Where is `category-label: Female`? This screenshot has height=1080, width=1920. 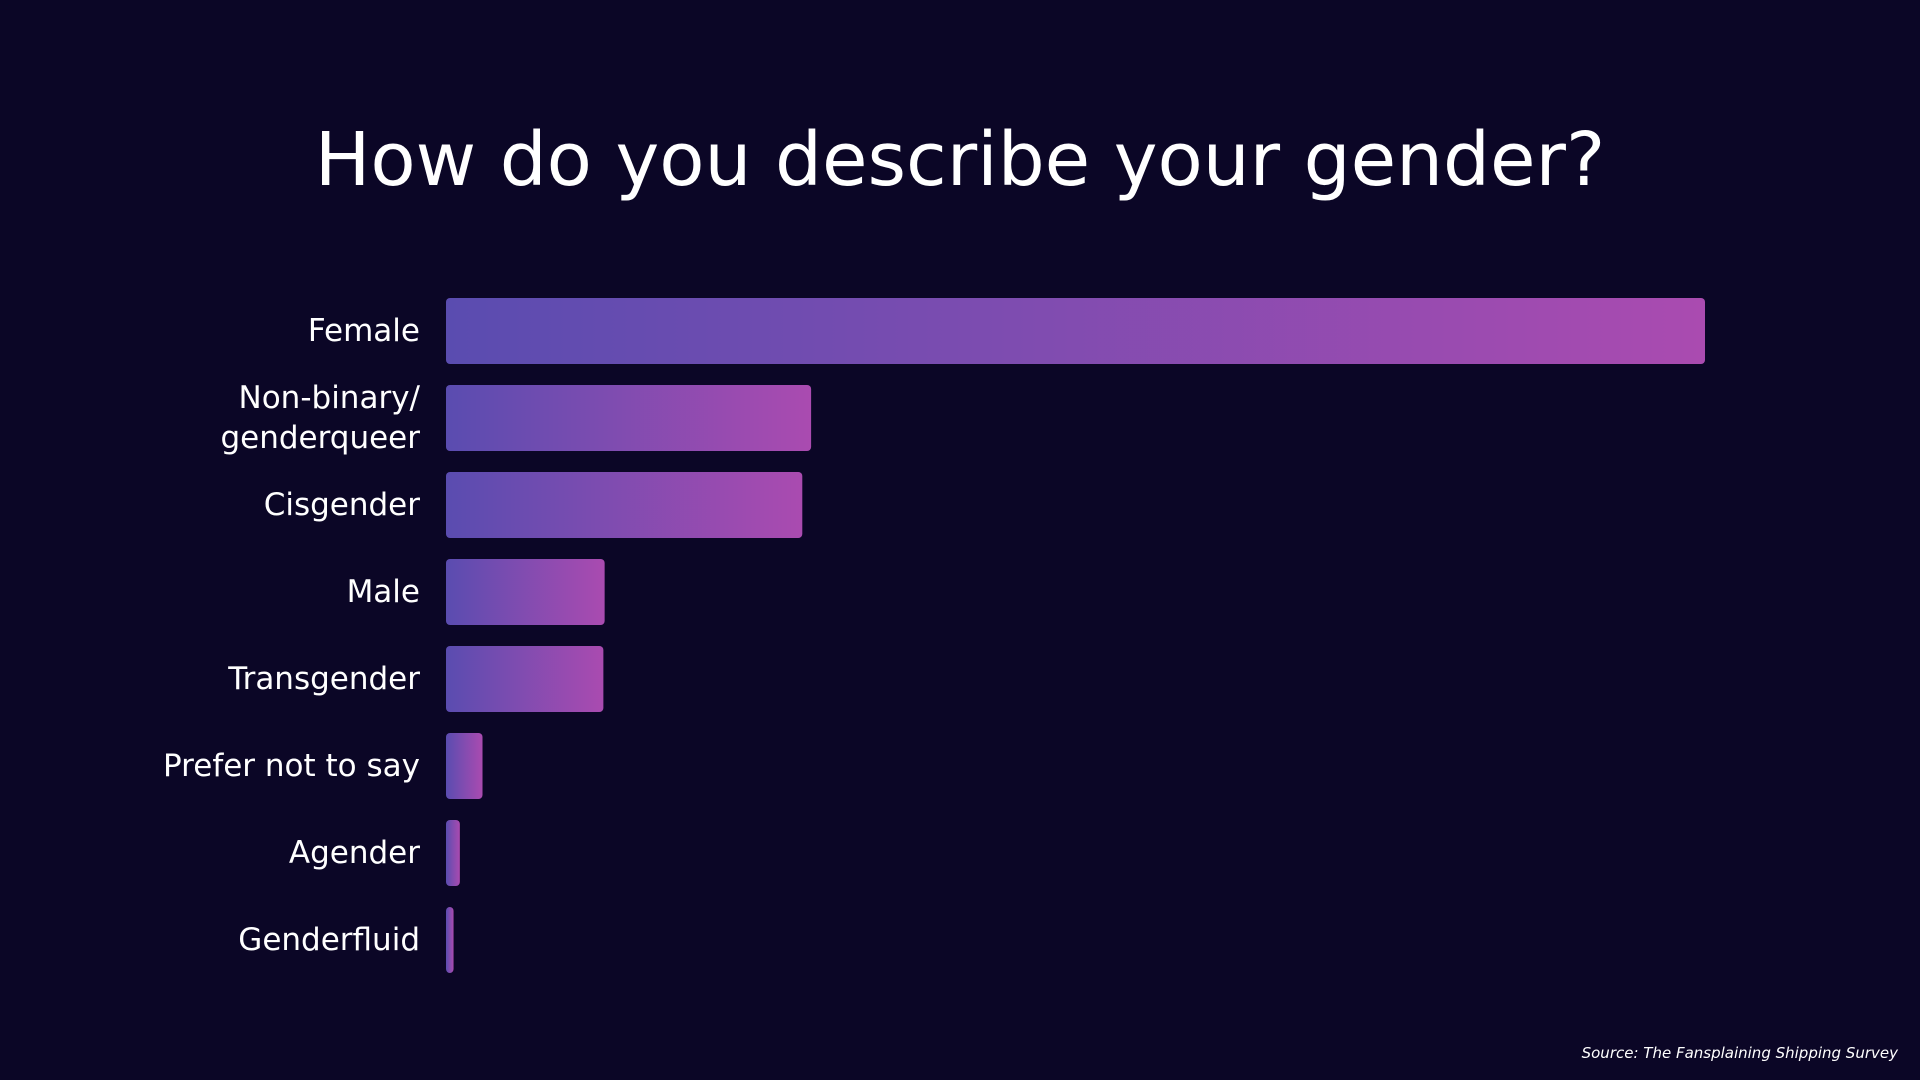
category-label: Female is located at coordinates (363, 331).